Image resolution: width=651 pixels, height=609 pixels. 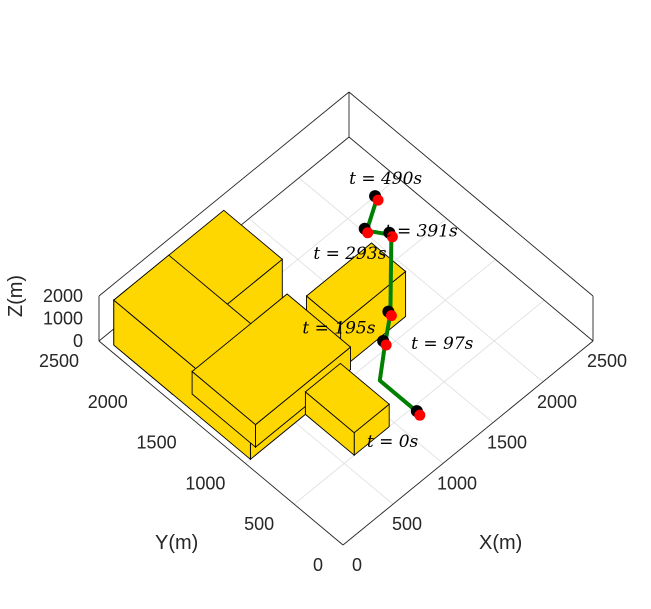 I want to click on marker-label: t = 97s, so click(x=442, y=344).